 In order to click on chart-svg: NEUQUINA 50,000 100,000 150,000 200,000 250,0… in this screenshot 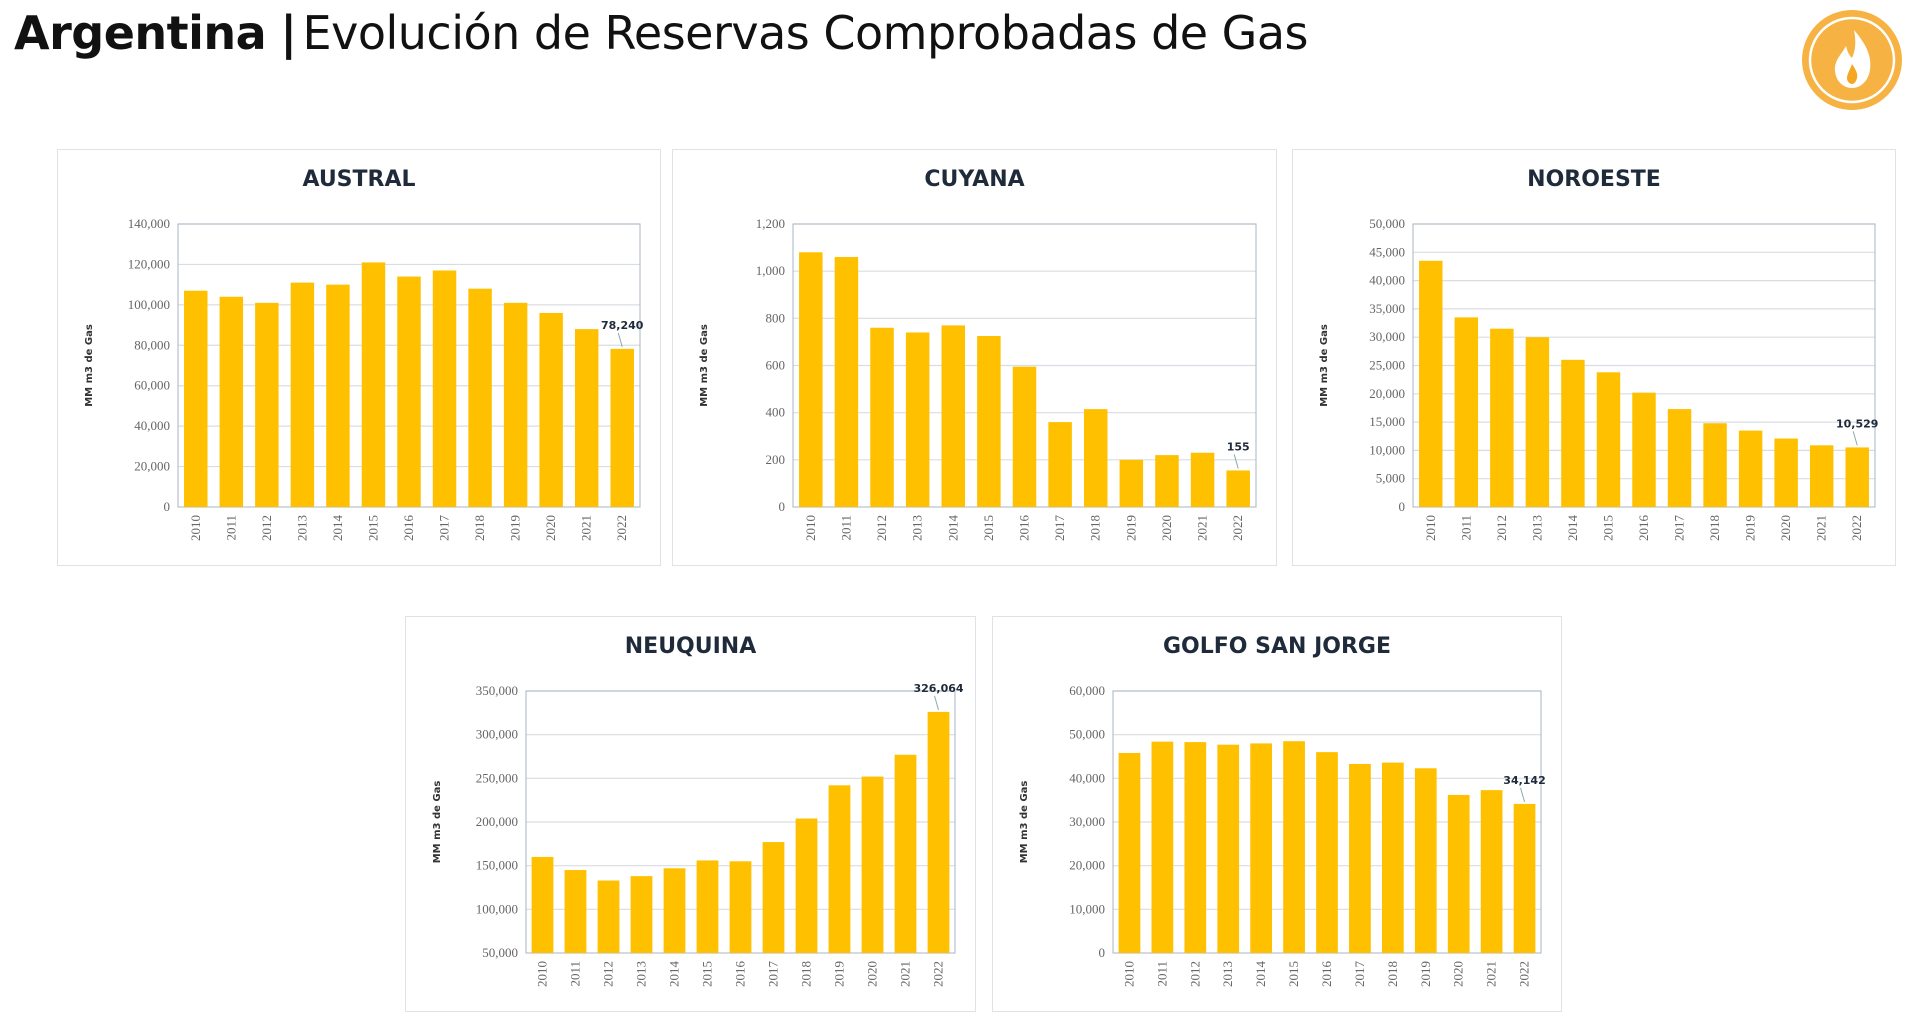, I will do `click(698, 811)`.